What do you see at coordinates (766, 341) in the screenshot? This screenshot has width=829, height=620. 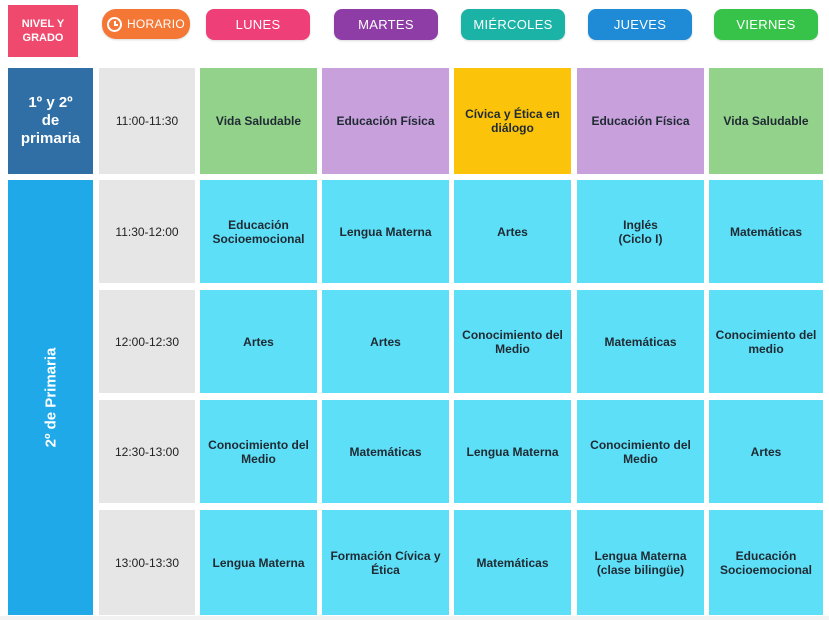 I see `schedule-cell: Conocimiento del medio` at bounding box center [766, 341].